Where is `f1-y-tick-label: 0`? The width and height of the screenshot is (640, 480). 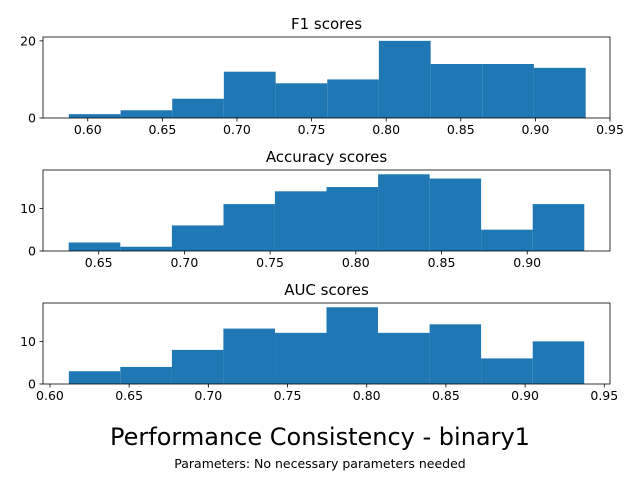
f1-y-tick-label: 0 is located at coordinates (32, 118).